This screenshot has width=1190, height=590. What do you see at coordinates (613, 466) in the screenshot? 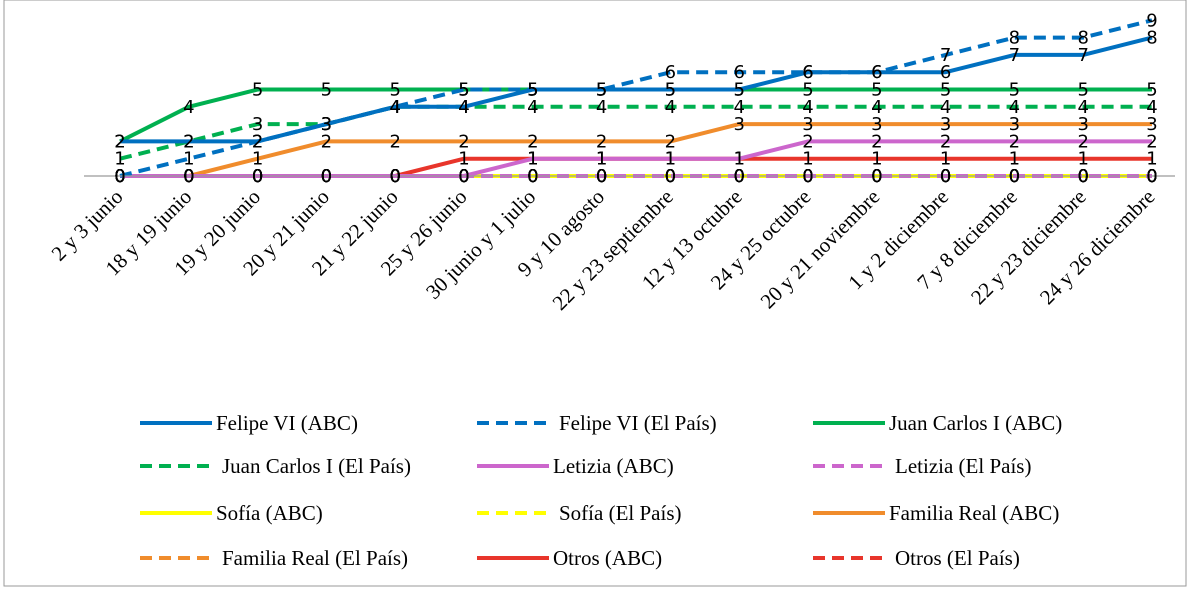
I see `legend-label: Letizia (ABC)` at bounding box center [613, 466].